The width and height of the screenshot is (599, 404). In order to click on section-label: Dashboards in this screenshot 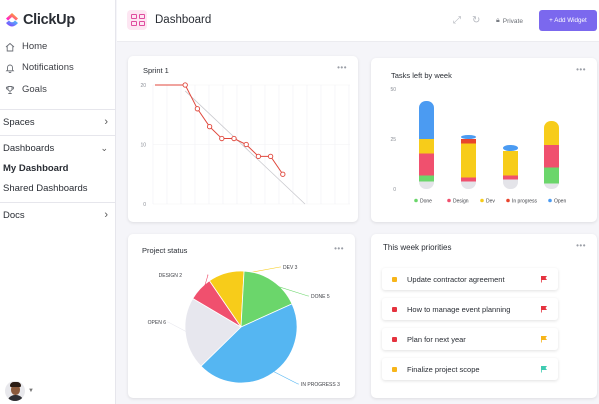, I will do `click(29, 148)`.